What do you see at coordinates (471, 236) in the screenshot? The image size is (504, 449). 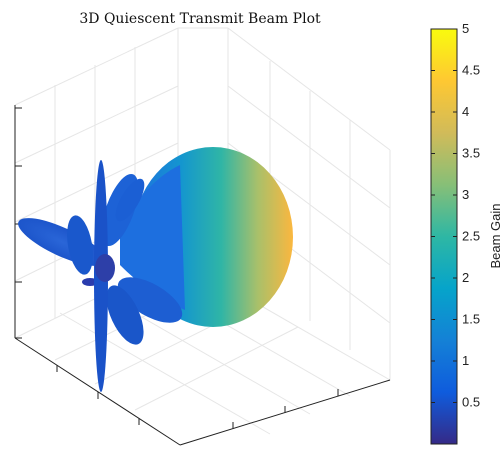 I see `colorbar-tick-label: 2.5` at bounding box center [471, 236].